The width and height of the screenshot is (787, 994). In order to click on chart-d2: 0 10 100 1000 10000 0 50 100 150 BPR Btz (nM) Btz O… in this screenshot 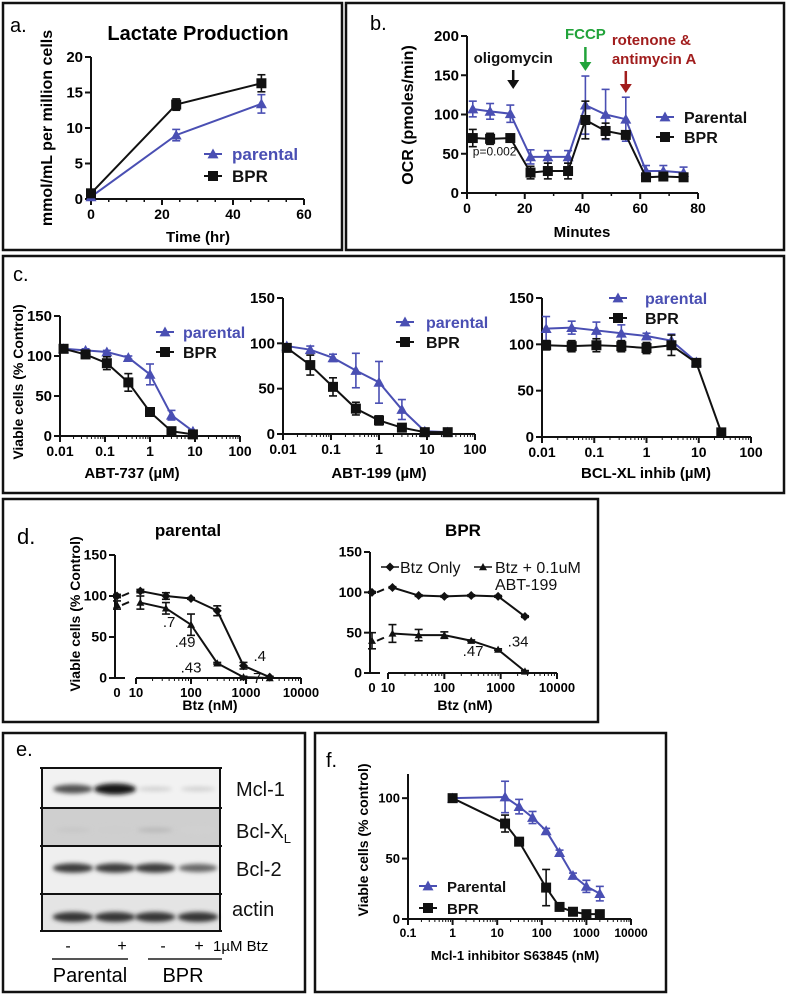, I will do `click(460, 617)`.